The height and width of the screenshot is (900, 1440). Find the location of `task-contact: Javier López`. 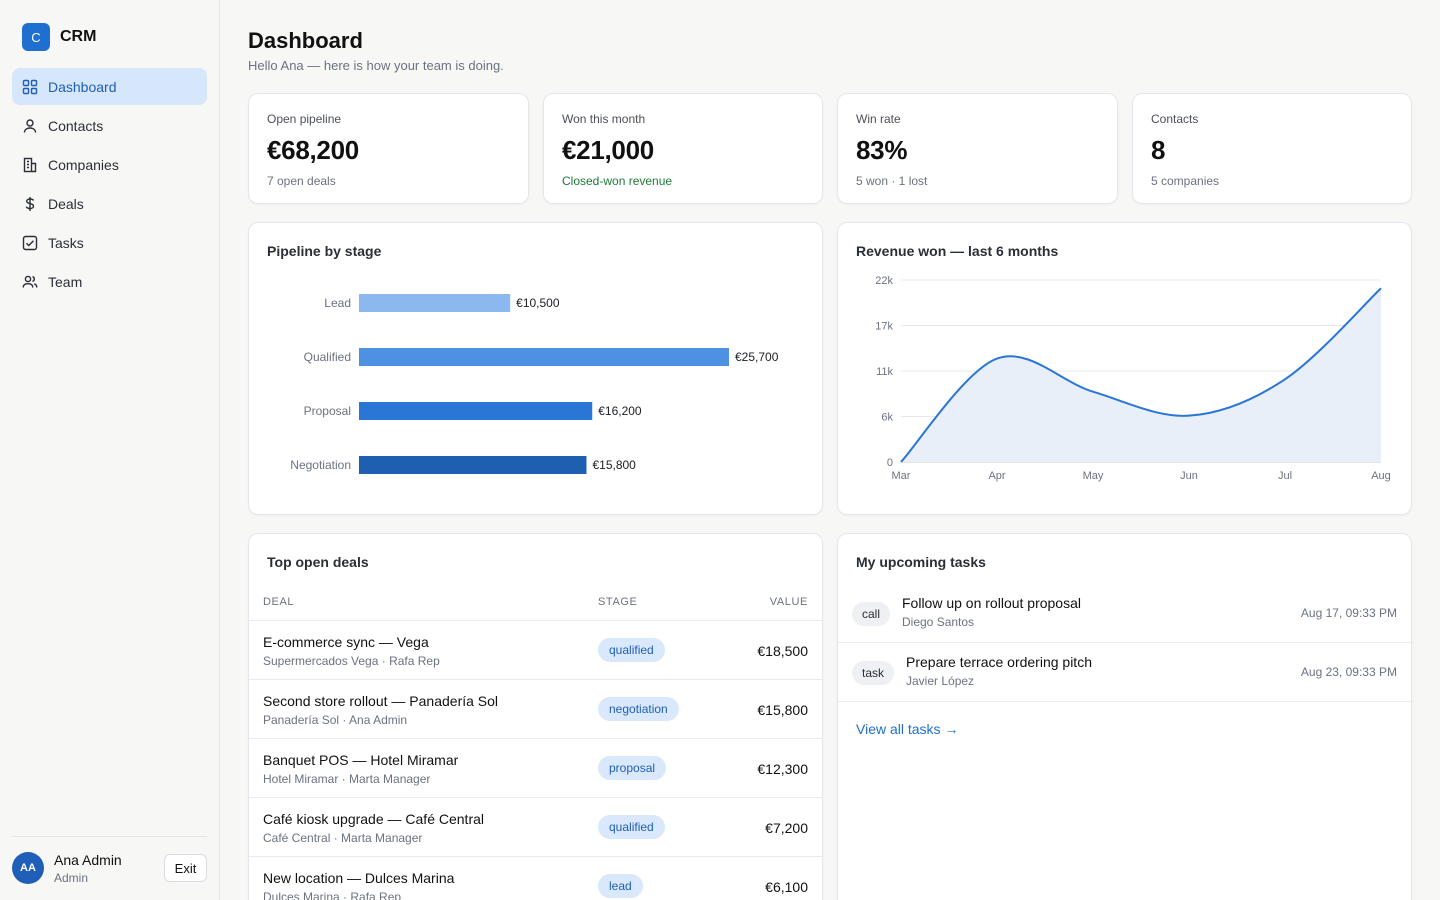

task-contact: Javier López is located at coordinates (940, 681).